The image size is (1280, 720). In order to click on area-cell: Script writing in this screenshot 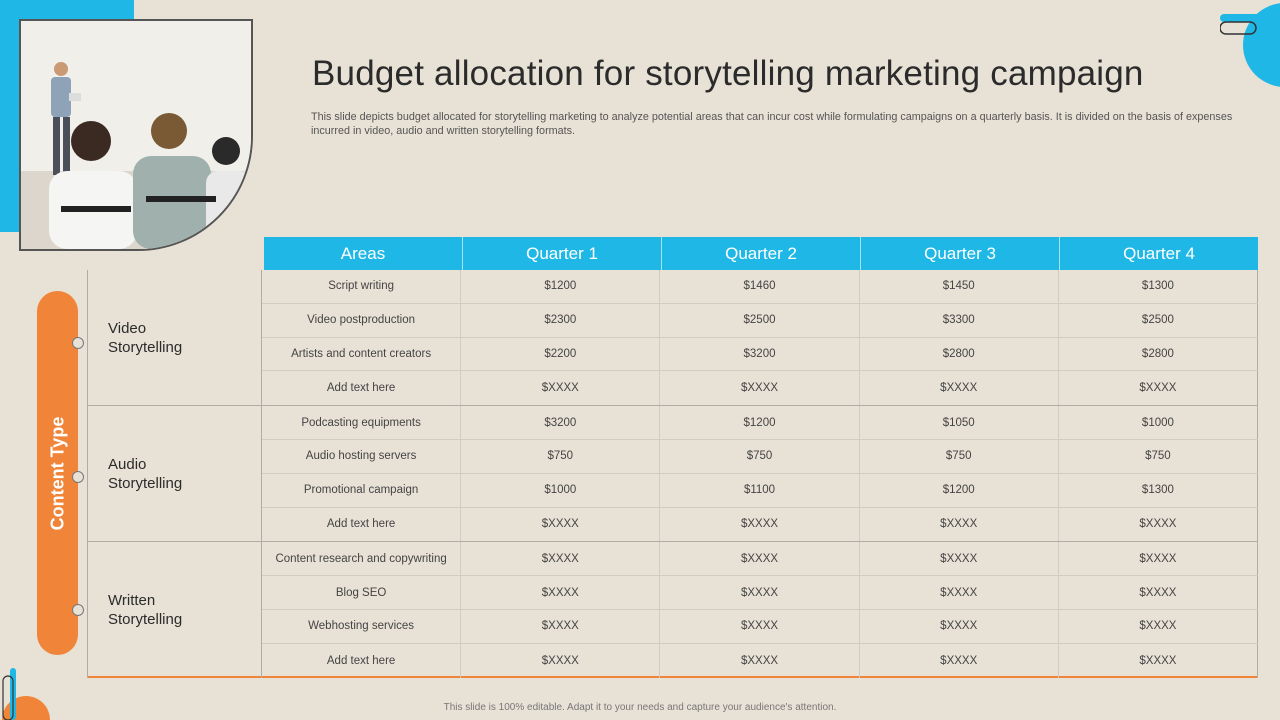, I will do `click(362, 286)`.